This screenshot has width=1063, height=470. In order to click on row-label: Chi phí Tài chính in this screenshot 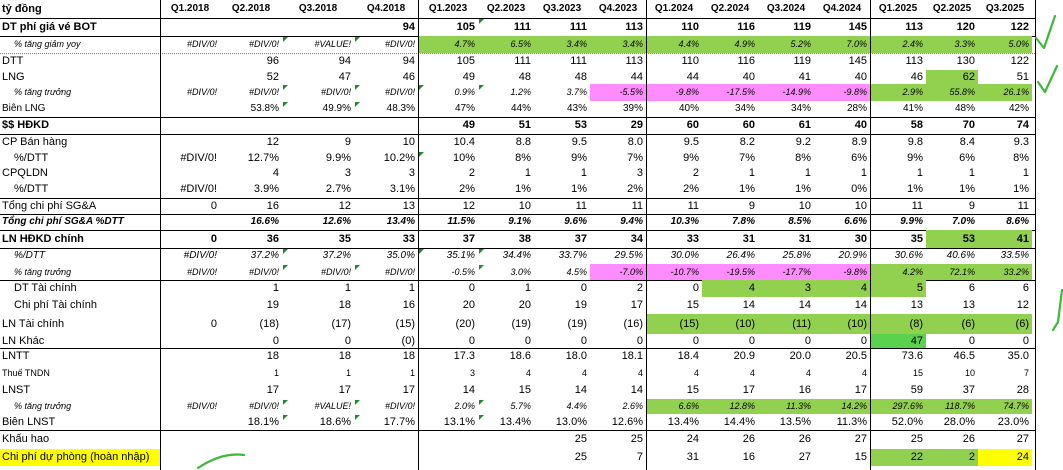, I will do `click(55, 305)`.